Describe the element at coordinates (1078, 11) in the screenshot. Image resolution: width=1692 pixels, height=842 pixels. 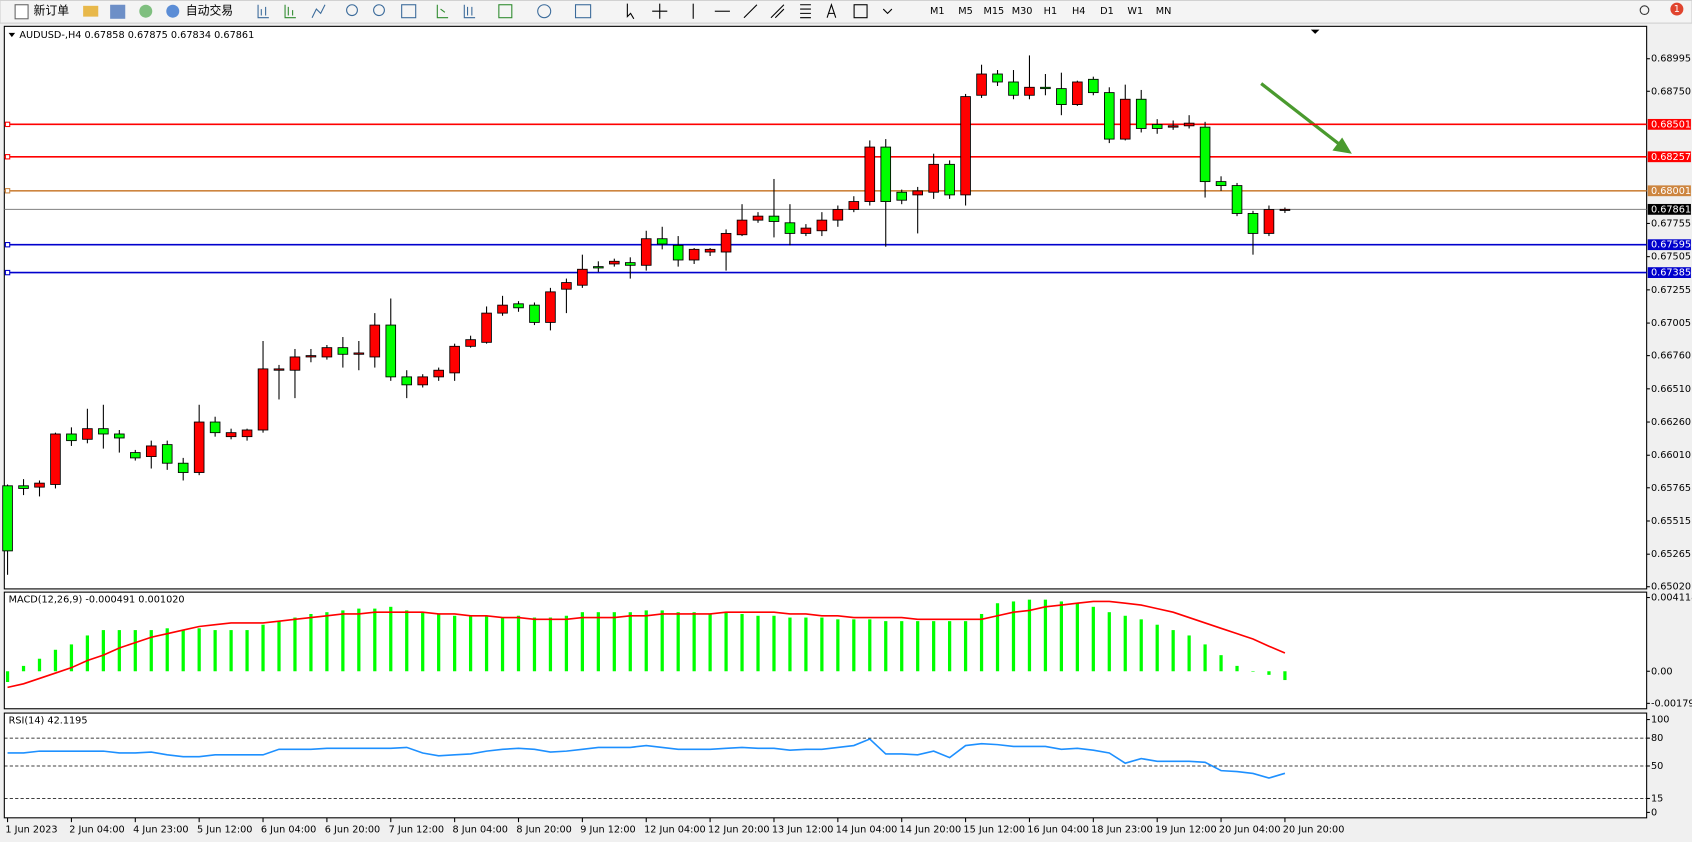
I see `timeframe-button: H4` at that location.